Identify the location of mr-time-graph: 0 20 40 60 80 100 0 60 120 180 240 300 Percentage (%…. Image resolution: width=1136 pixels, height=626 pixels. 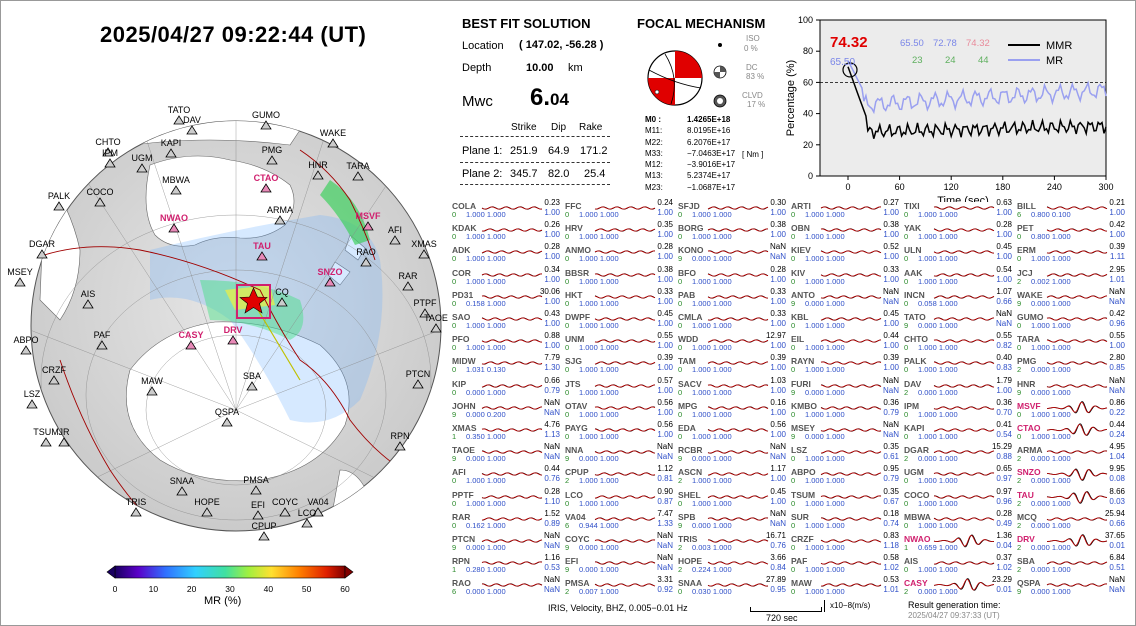
(949, 108).